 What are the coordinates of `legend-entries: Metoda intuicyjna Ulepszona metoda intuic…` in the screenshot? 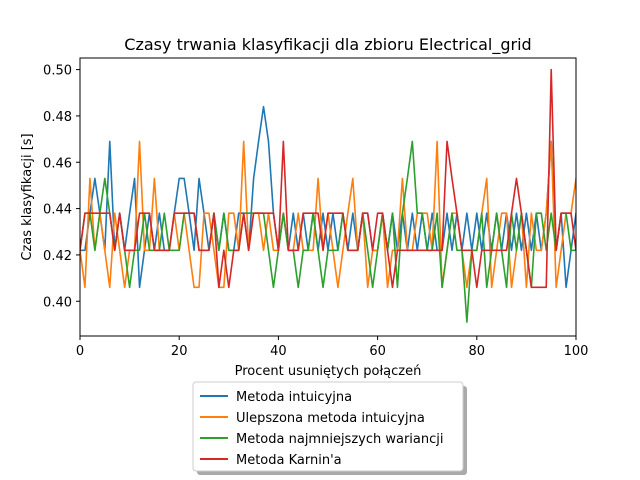 It's located at (322, 429).